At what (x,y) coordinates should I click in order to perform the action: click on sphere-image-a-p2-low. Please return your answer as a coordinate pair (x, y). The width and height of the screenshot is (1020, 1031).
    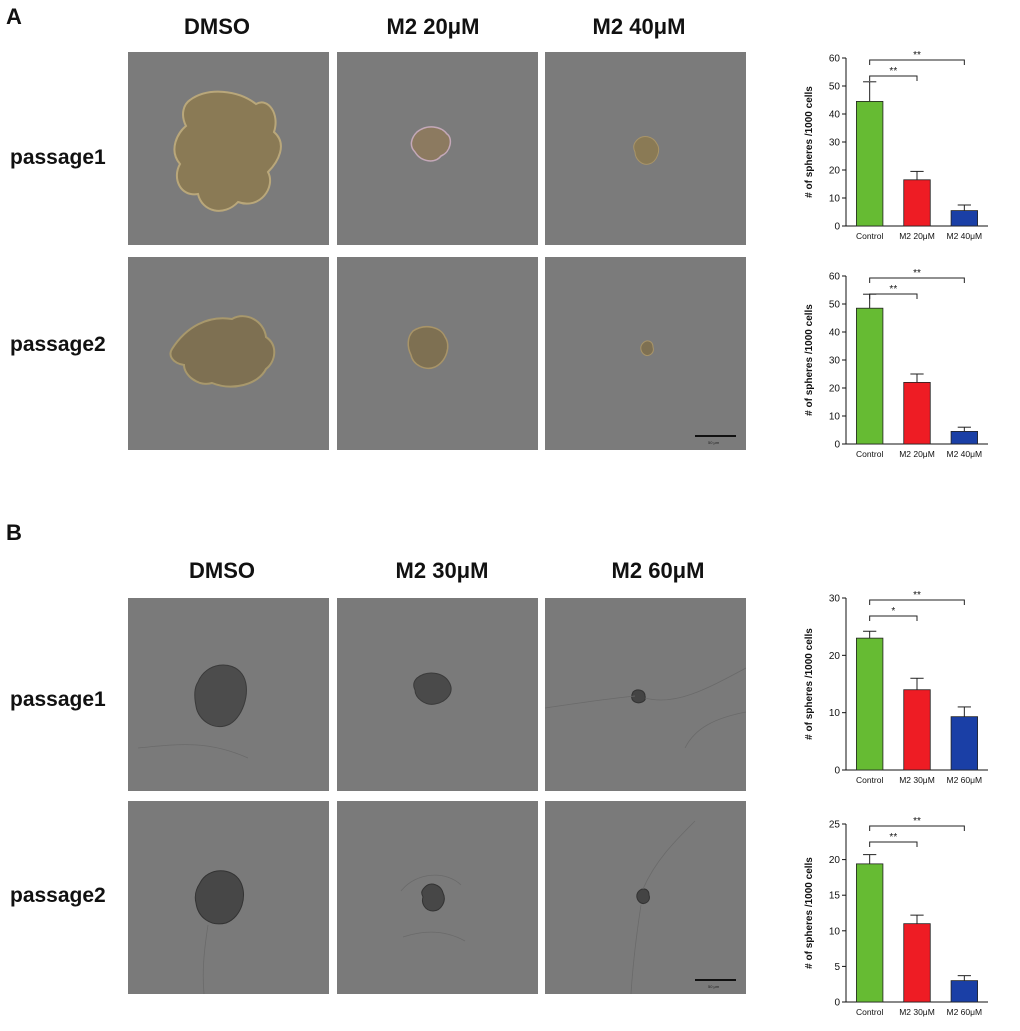
    Looking at the image, I should click on (437, 353).